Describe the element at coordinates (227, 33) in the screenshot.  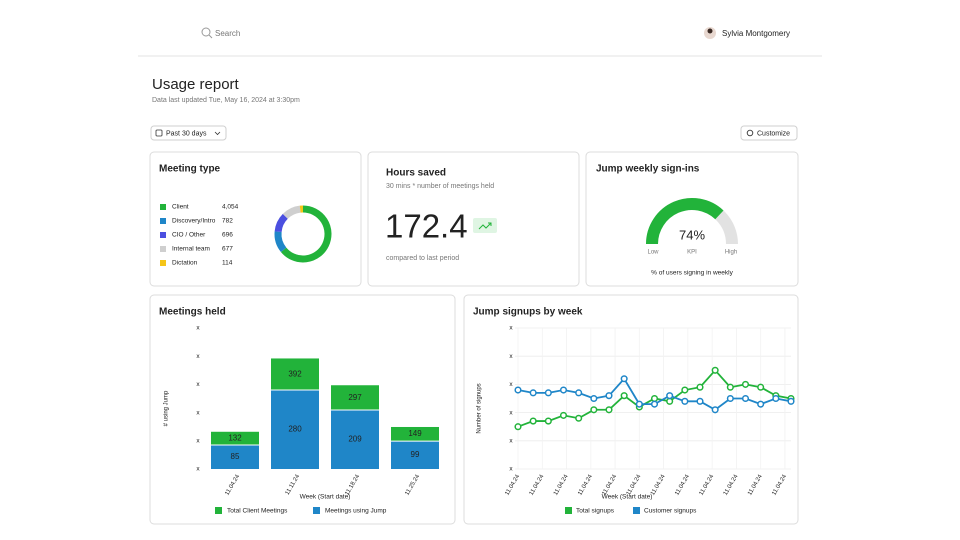
I see `search-placeholder: Search` at that location.